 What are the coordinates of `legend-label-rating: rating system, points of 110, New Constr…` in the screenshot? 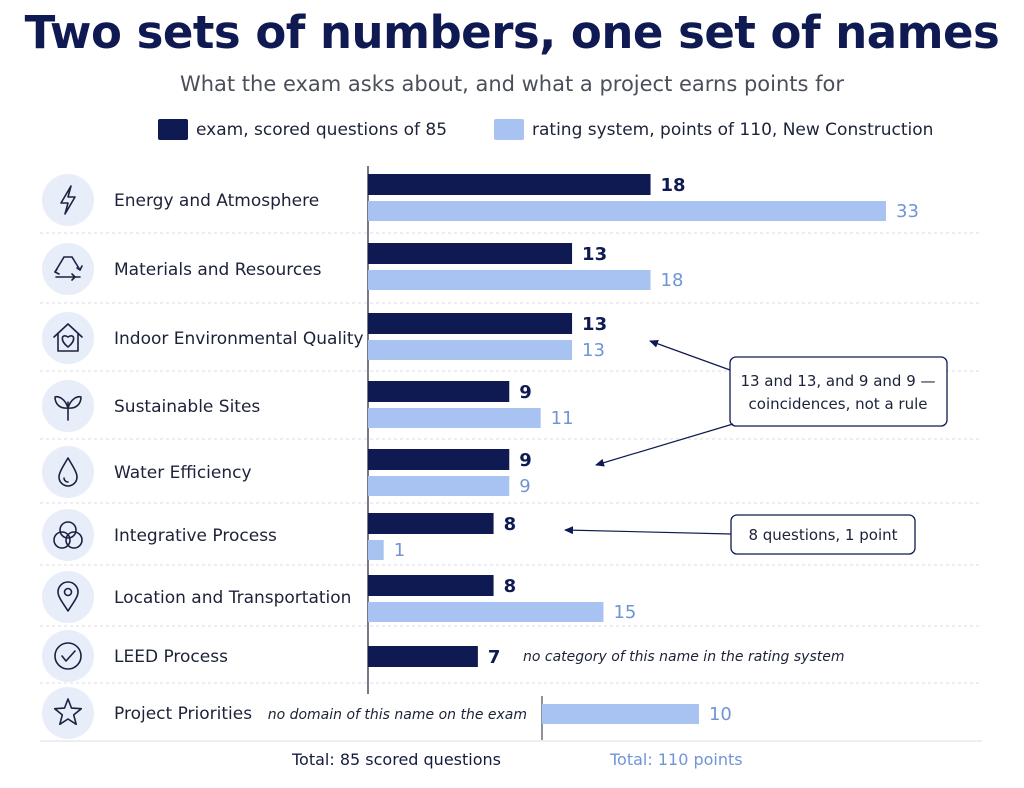 It's located at (733, 129).